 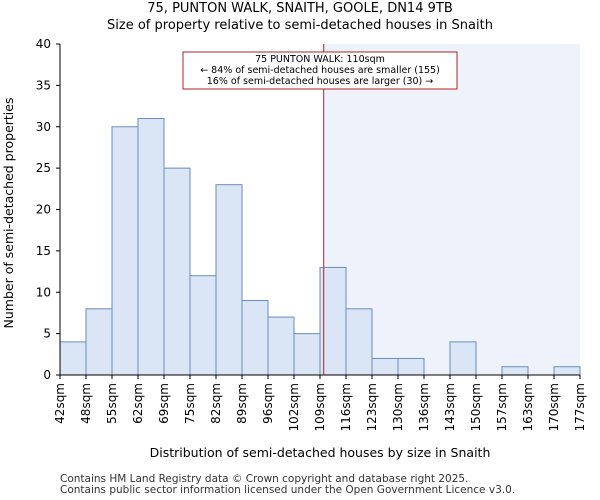 What do you see at coordinates (450, 407) in the screenshot?
I see `x-tick-label: 143sqm` at bounding box center [450, 407].